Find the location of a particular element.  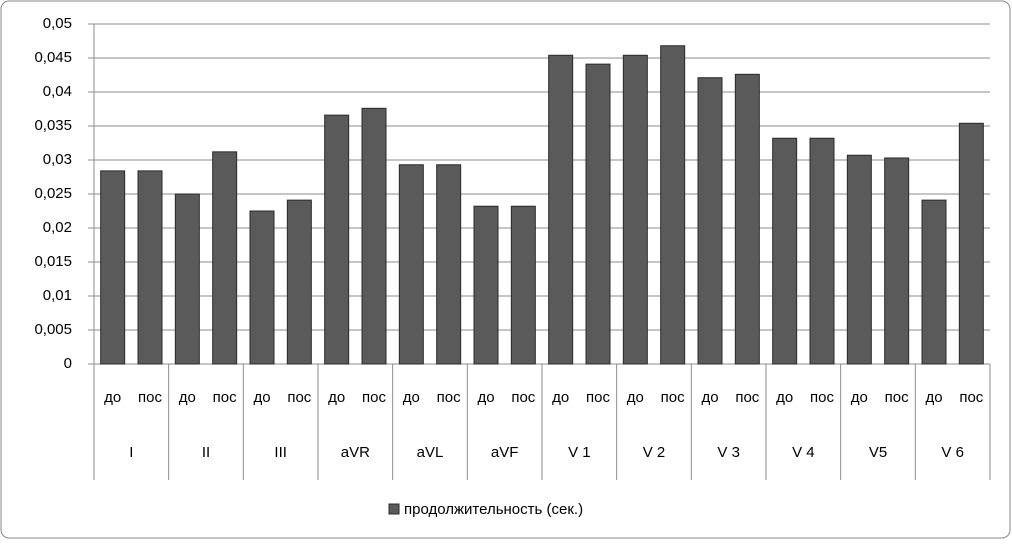

y-tick-label: 0,045 is located at coordinates (53, 57).